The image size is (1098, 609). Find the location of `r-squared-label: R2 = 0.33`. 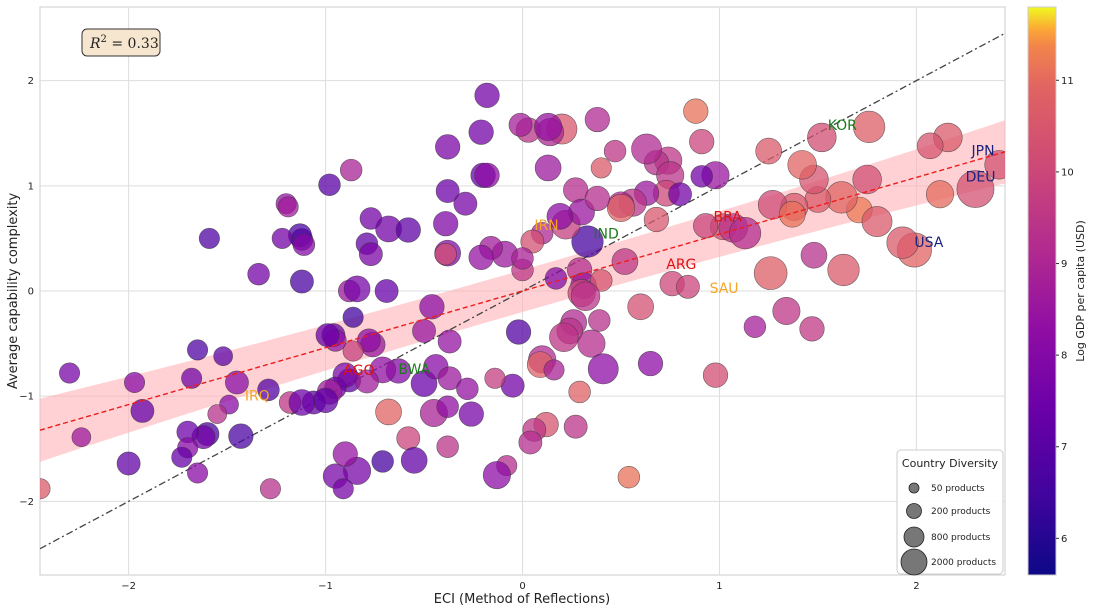

r-squared-label: R2 = 0.33 is located at coordinates (124, 43).